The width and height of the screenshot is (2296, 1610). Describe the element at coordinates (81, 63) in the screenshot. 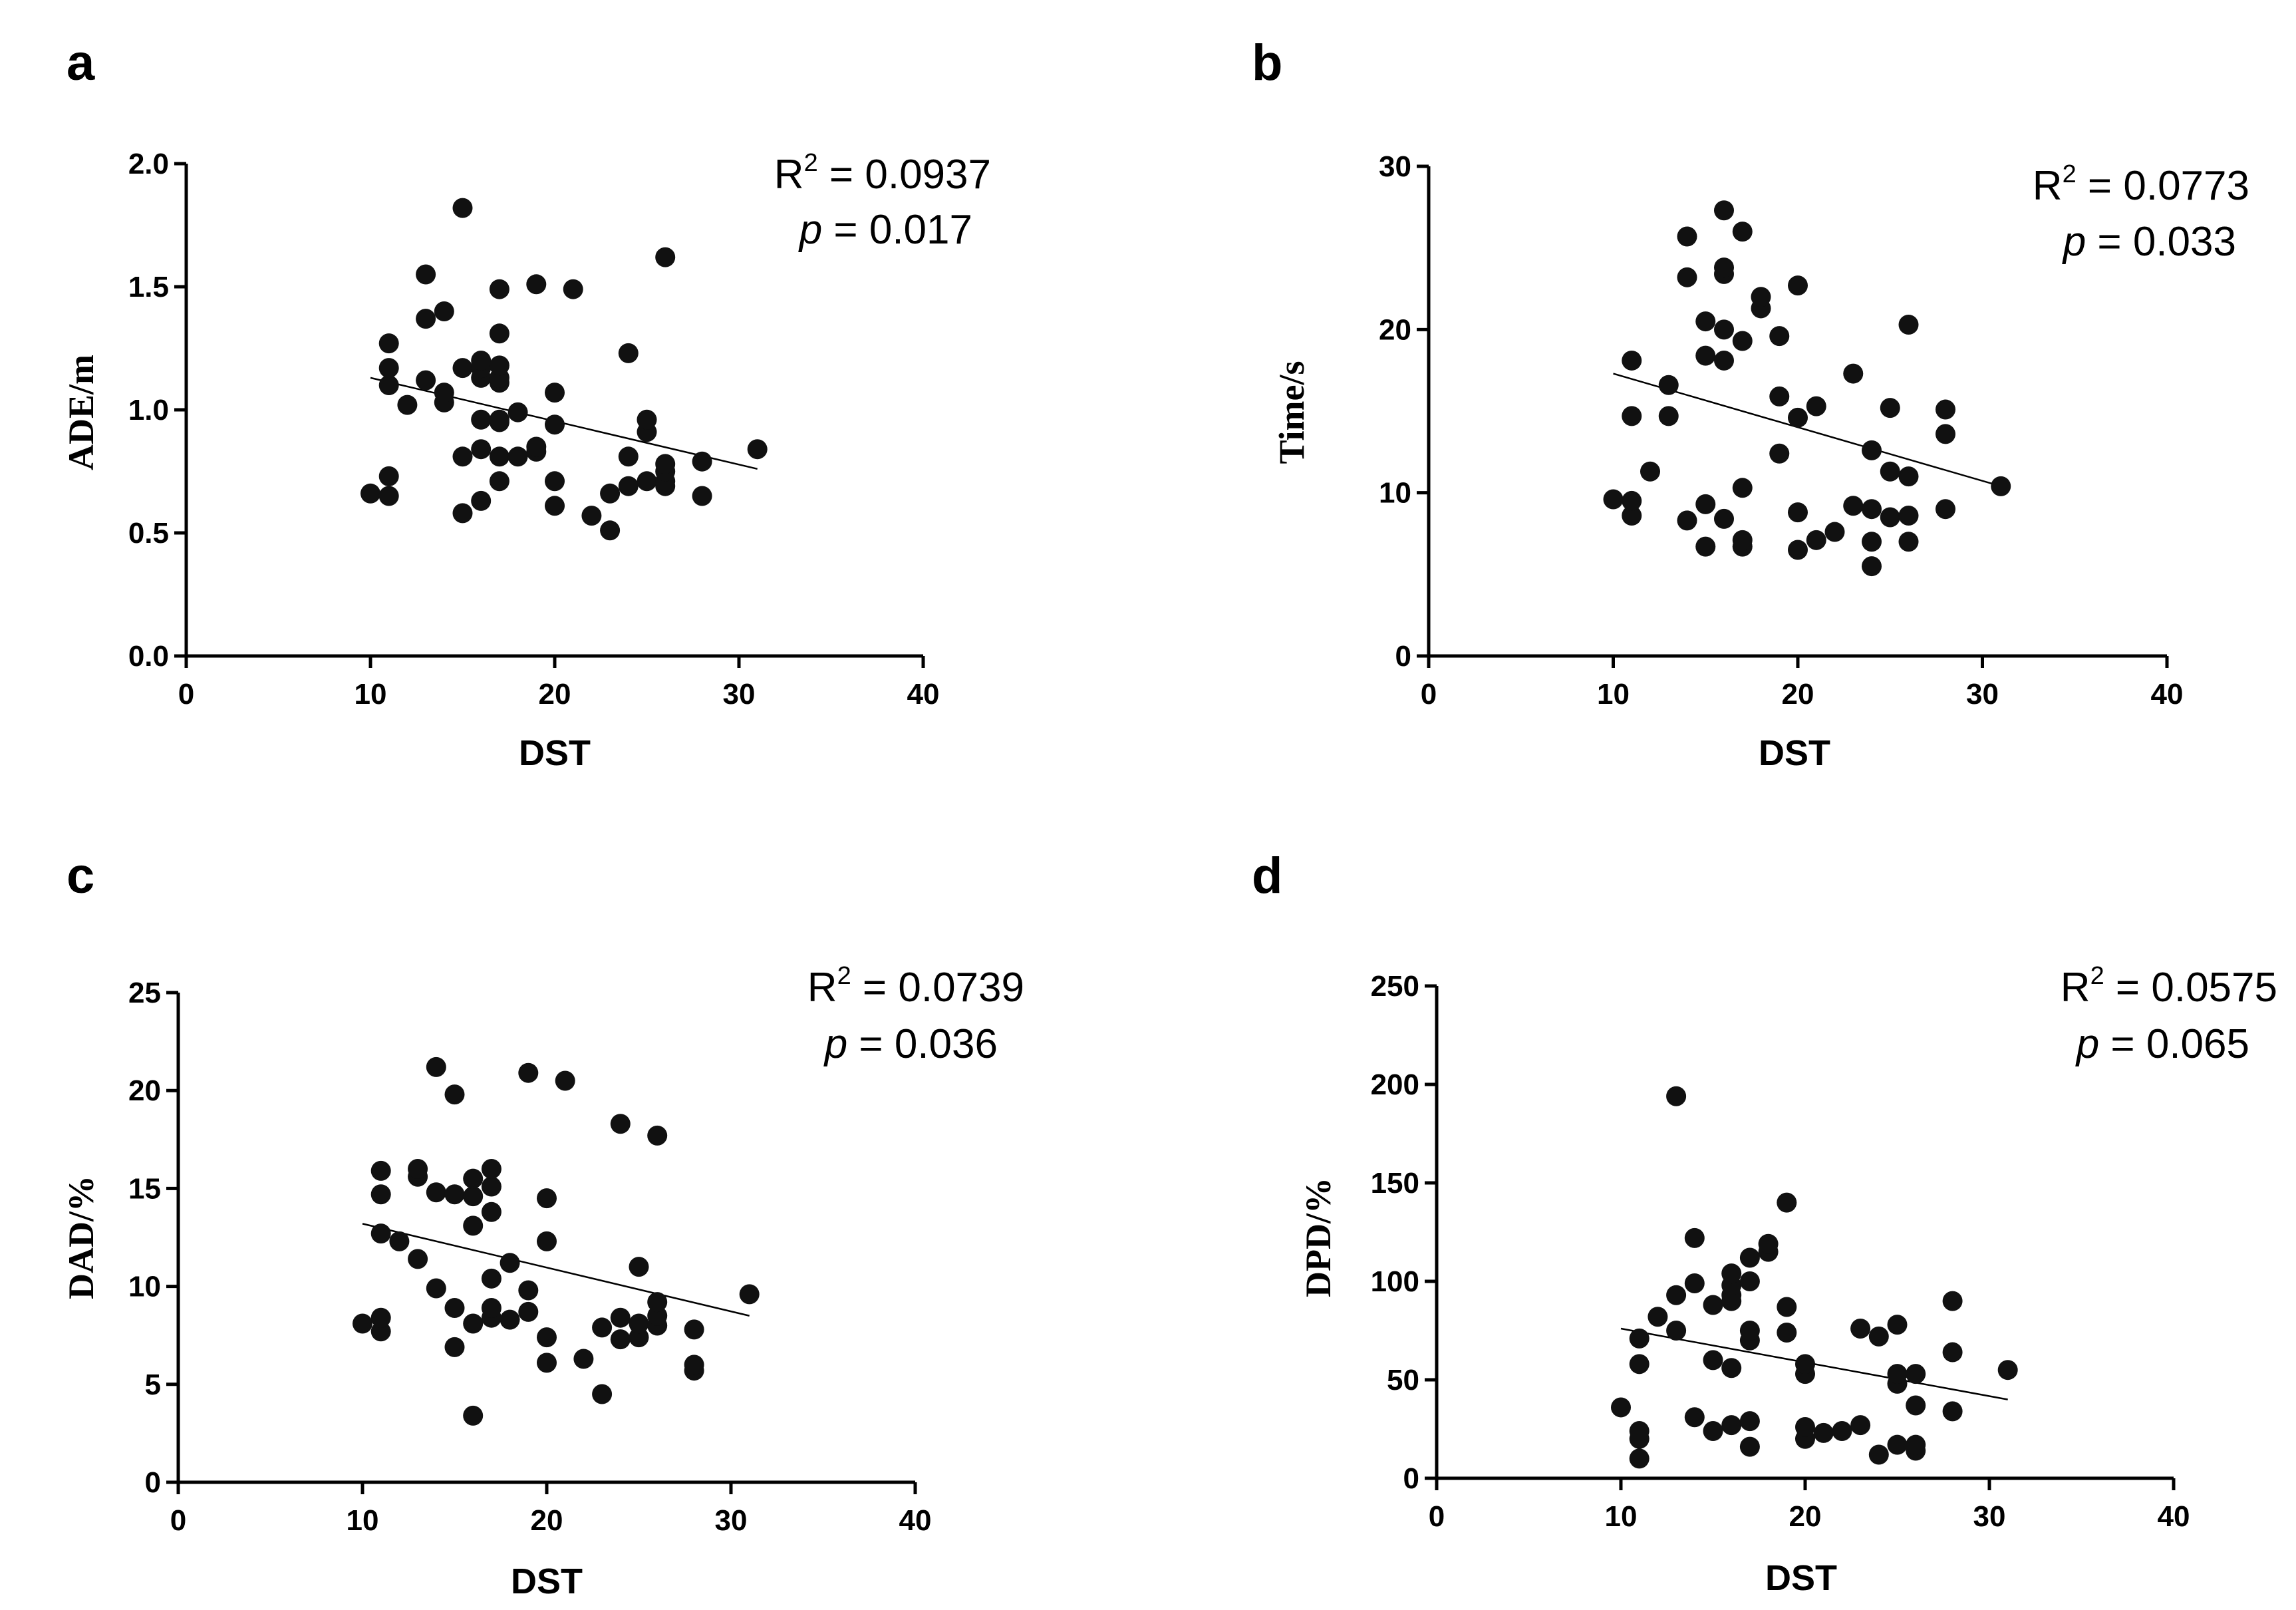

I see `panel-label-a: a` at that location.